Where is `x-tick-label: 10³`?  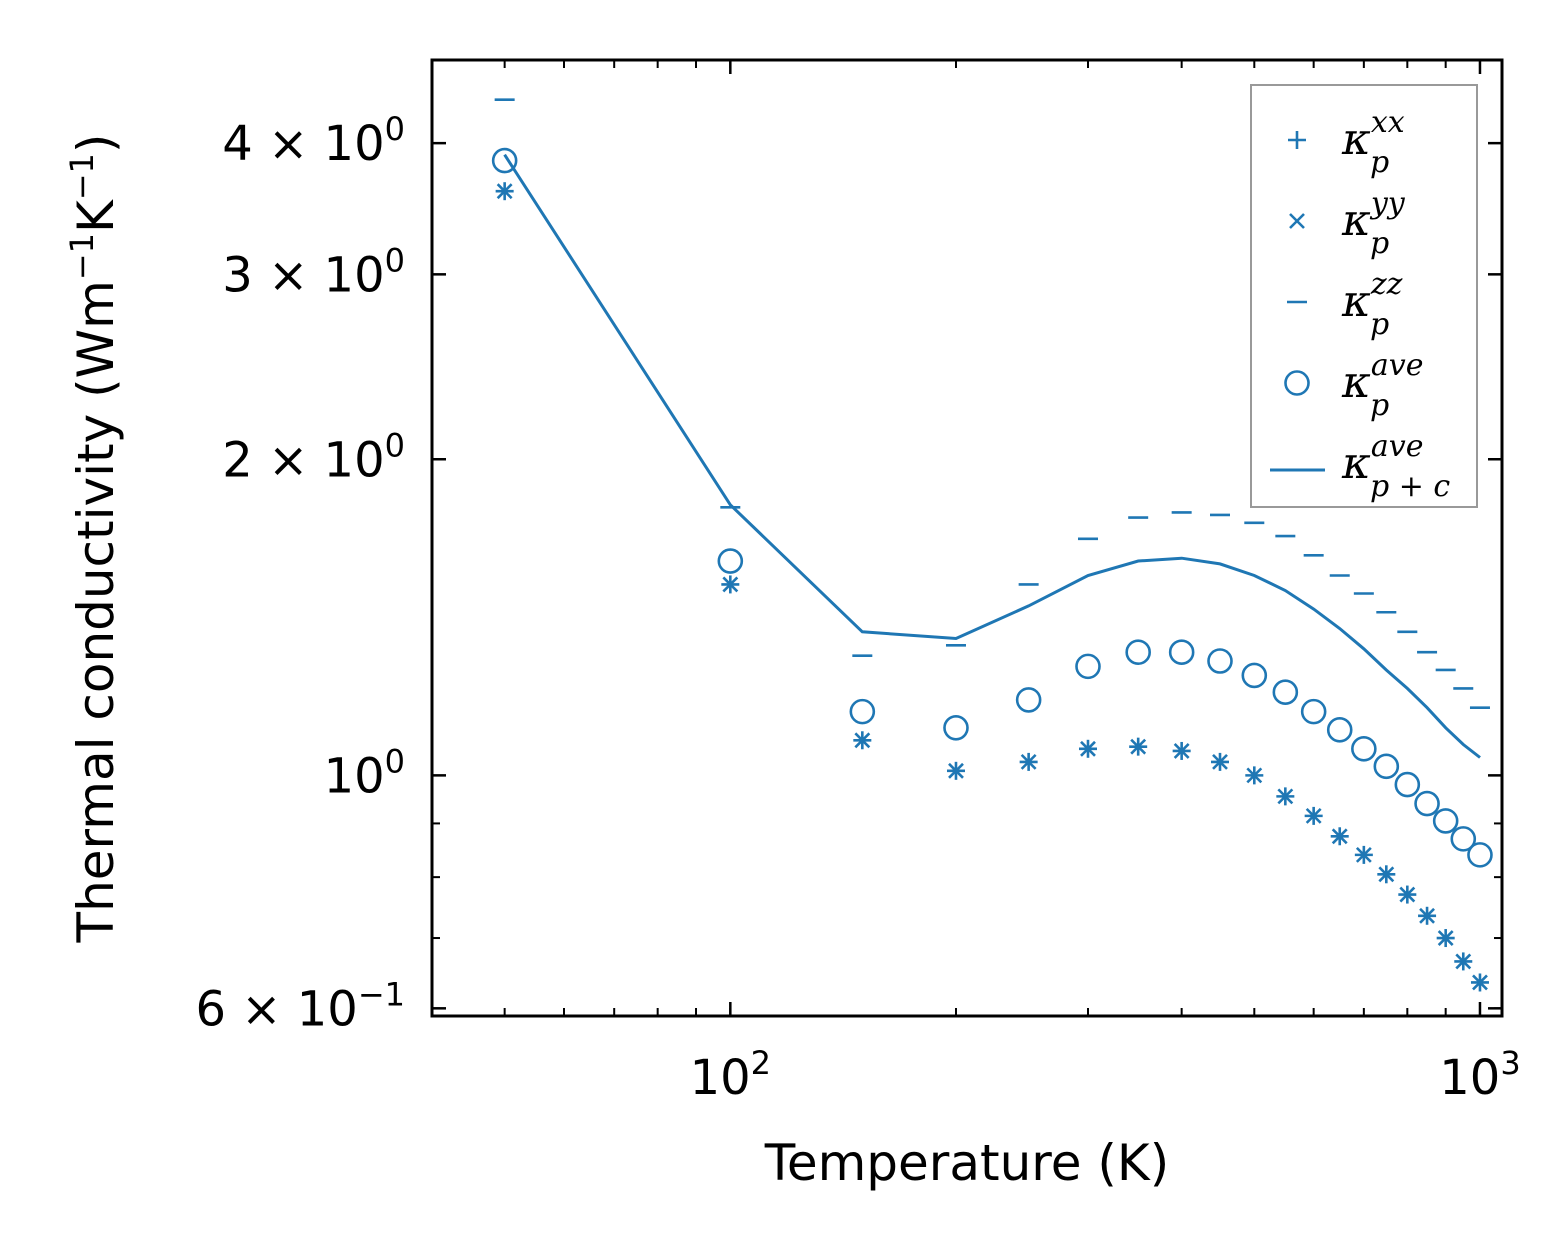
x-tick-label: 10³ is located at coordinates (1479, 1075).